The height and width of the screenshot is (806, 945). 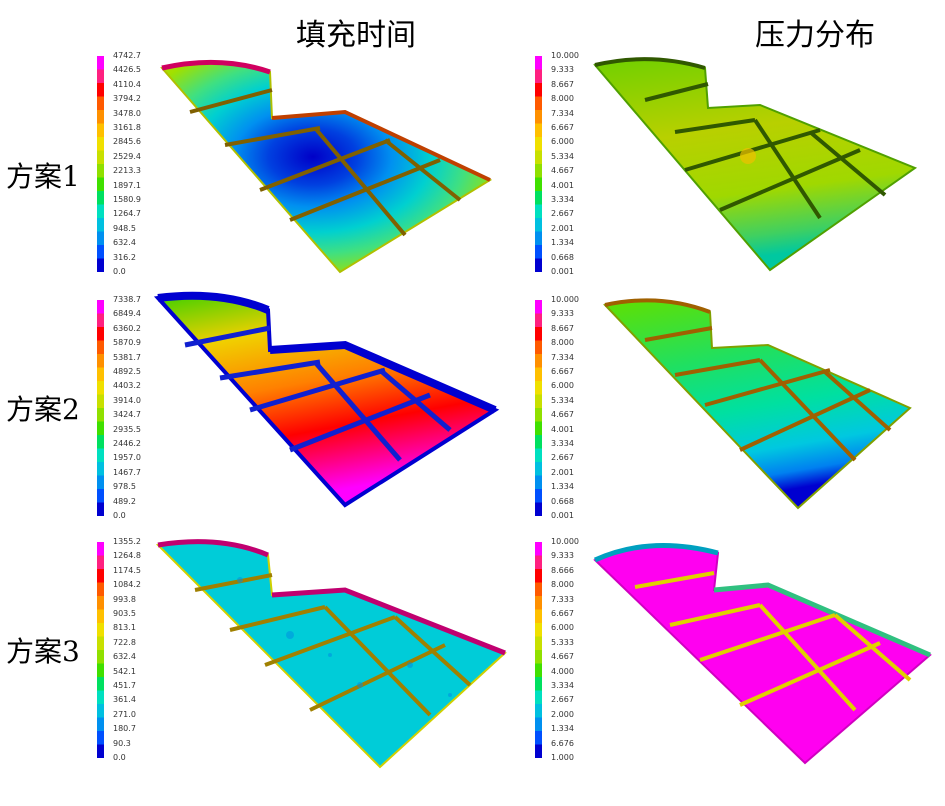 I want to click on legend-tick-label: 948.5, so click(x=124, y=228).